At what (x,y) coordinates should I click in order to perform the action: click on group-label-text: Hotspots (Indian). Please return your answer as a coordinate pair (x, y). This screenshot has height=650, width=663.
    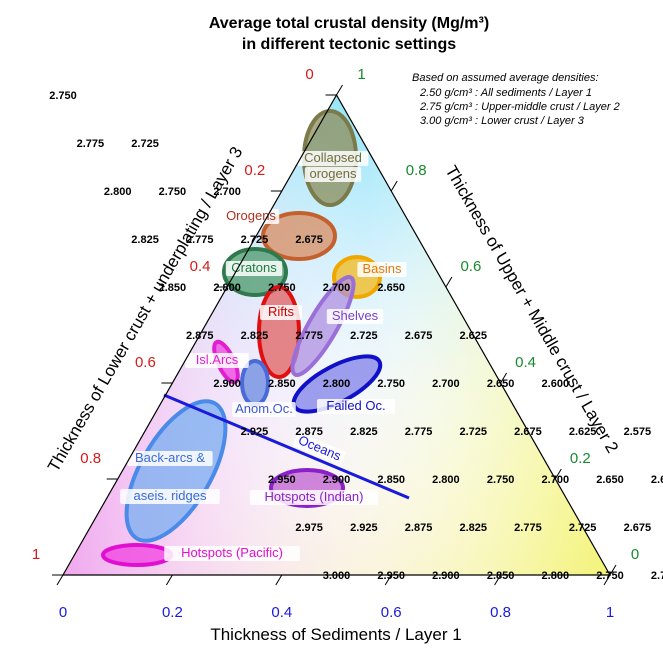
    Looking at the image, I should click on (314, 496).